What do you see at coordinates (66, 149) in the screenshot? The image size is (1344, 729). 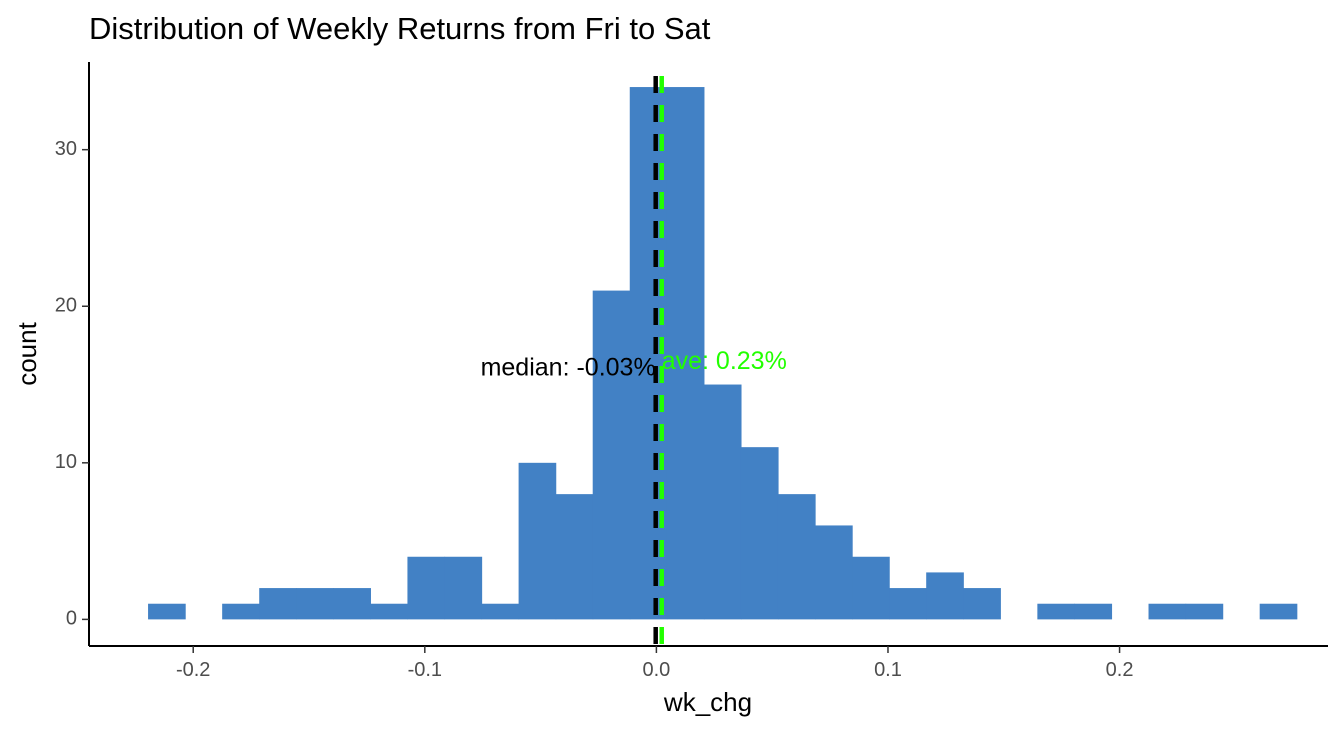 I see `y-tick-label: 30` at bounding box center [66, 149].